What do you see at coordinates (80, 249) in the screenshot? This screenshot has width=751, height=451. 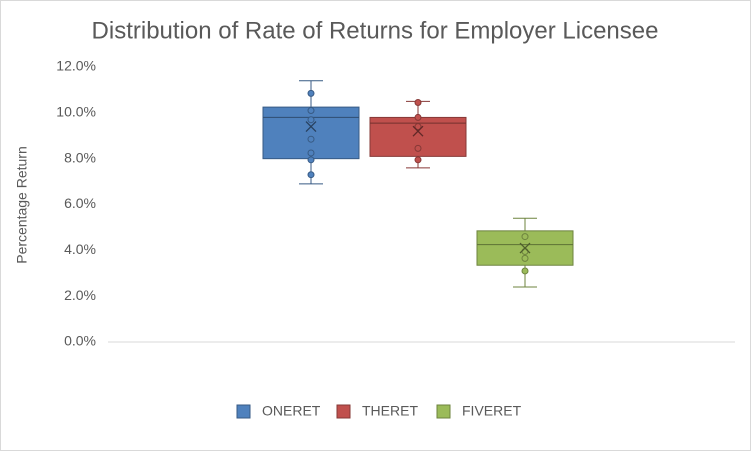 I see `y-tick-label: 4.0%` at bounding box center [80, 249].